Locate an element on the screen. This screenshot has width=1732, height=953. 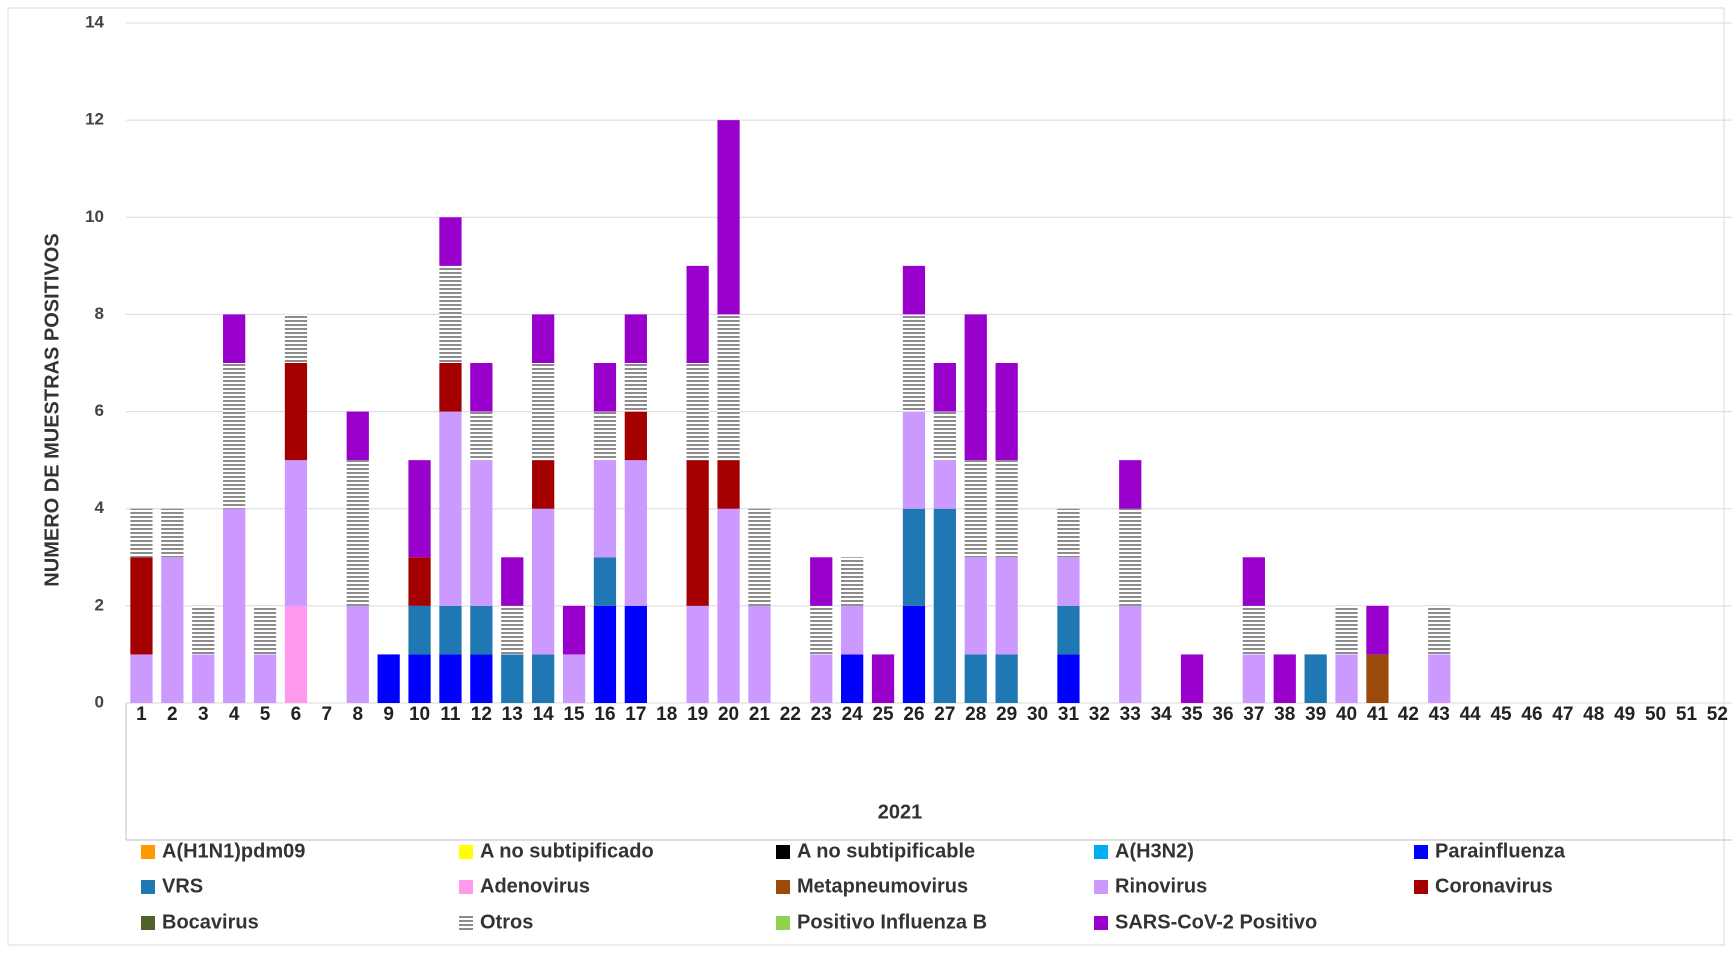
x-tick-label: 13 is located at coordinates (512, 714).